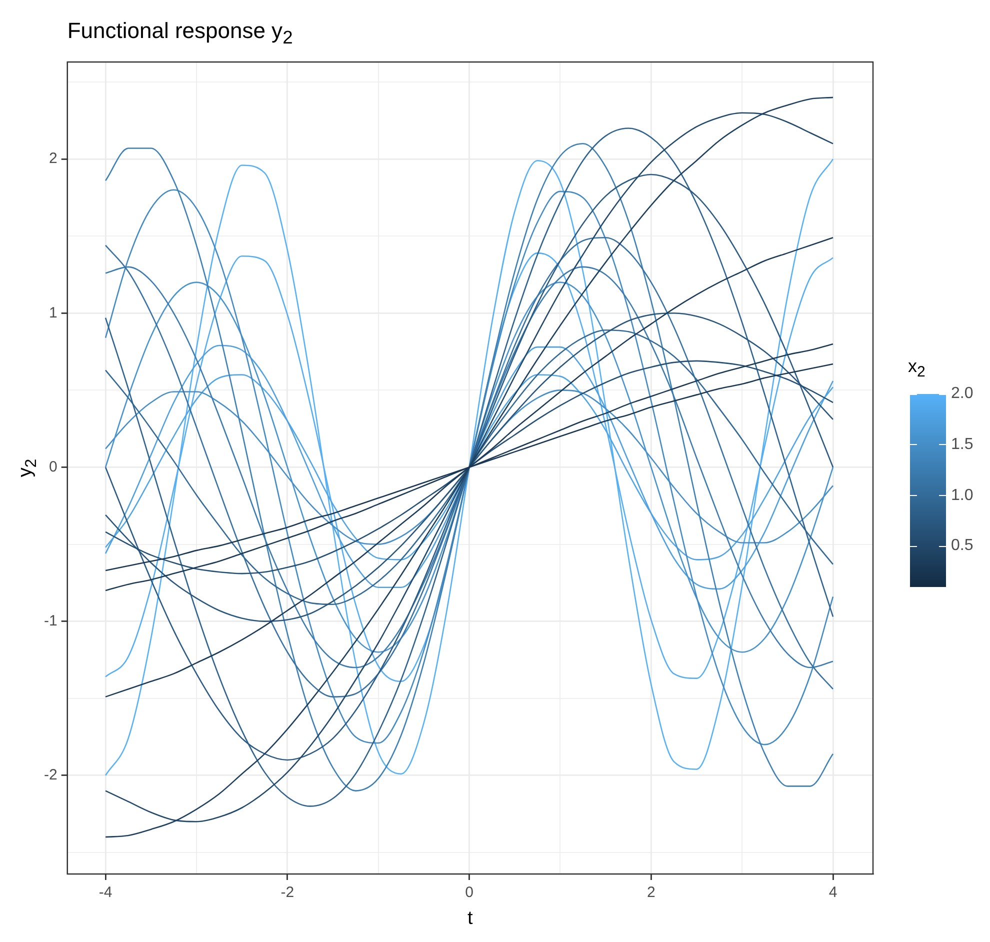  I want to click on y-tick-label: -1, so click(51, 621).